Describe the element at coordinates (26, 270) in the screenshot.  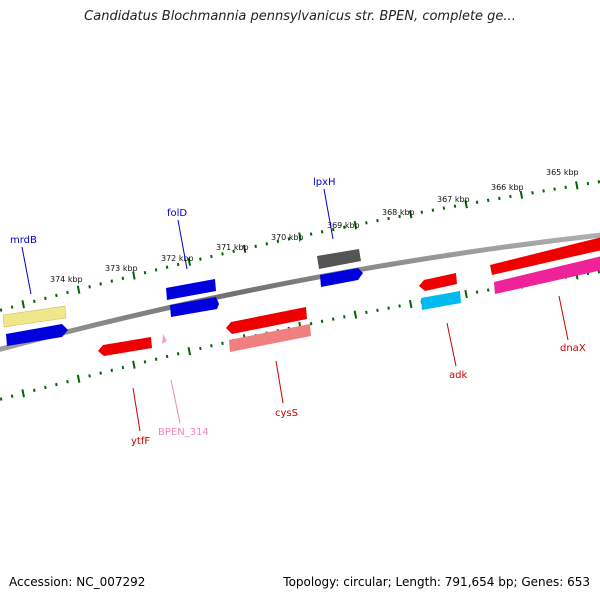
I see `leader-line-mrdB` at that location.